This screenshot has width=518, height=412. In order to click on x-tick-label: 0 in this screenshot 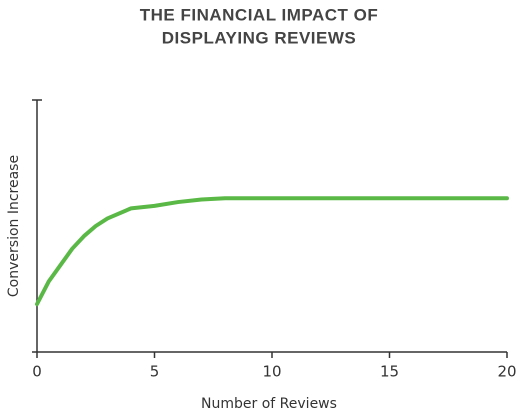, I will do `click(37, 372)`.